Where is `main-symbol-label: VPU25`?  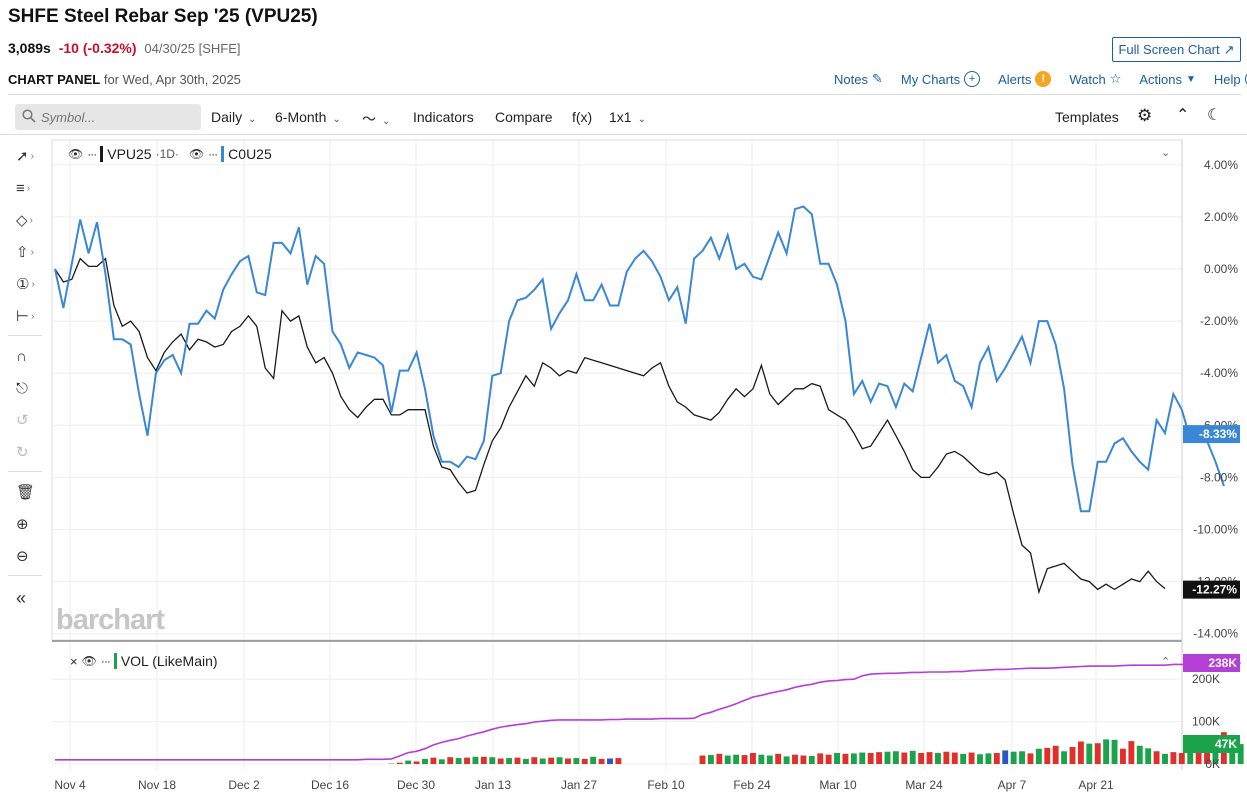 main-symbol-label: VPU25 is located at coordinates (129, 154).